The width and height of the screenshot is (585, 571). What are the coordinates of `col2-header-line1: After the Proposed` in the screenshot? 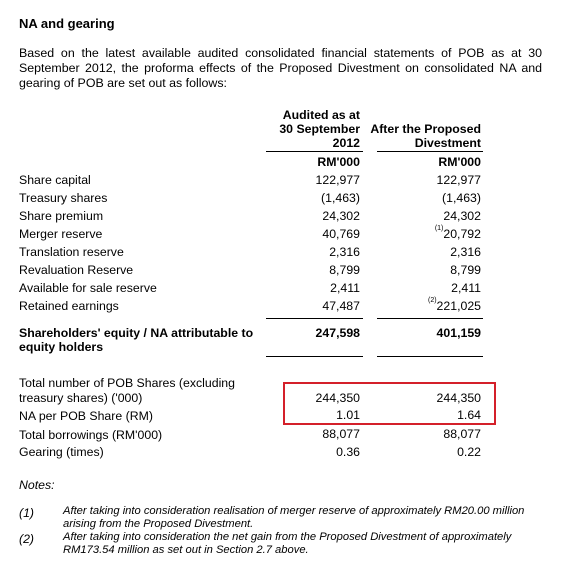 It's located at (425, 129).